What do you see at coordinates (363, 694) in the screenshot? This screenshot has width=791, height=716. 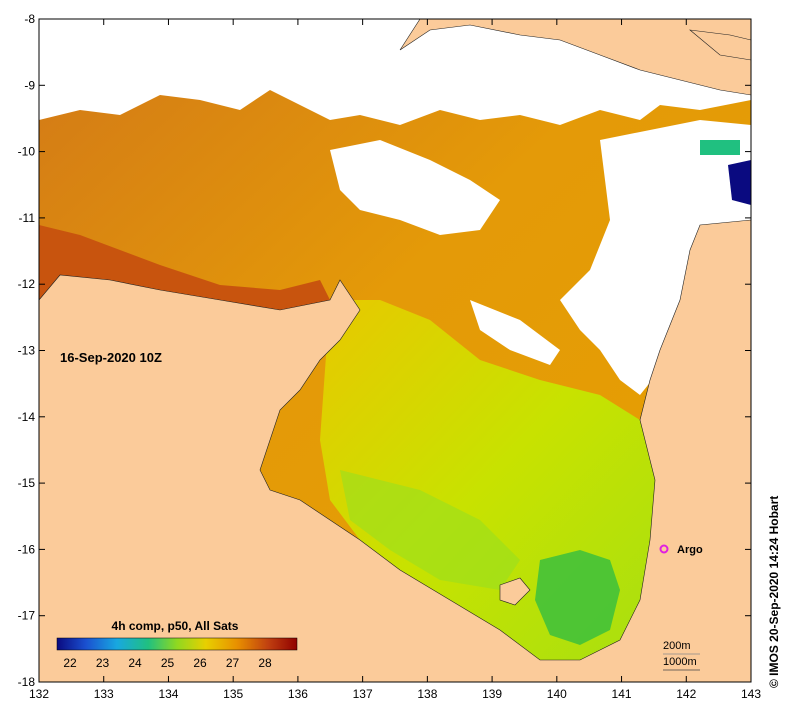 I see `x-tick-label: 137` at bounding box center [363, 694].